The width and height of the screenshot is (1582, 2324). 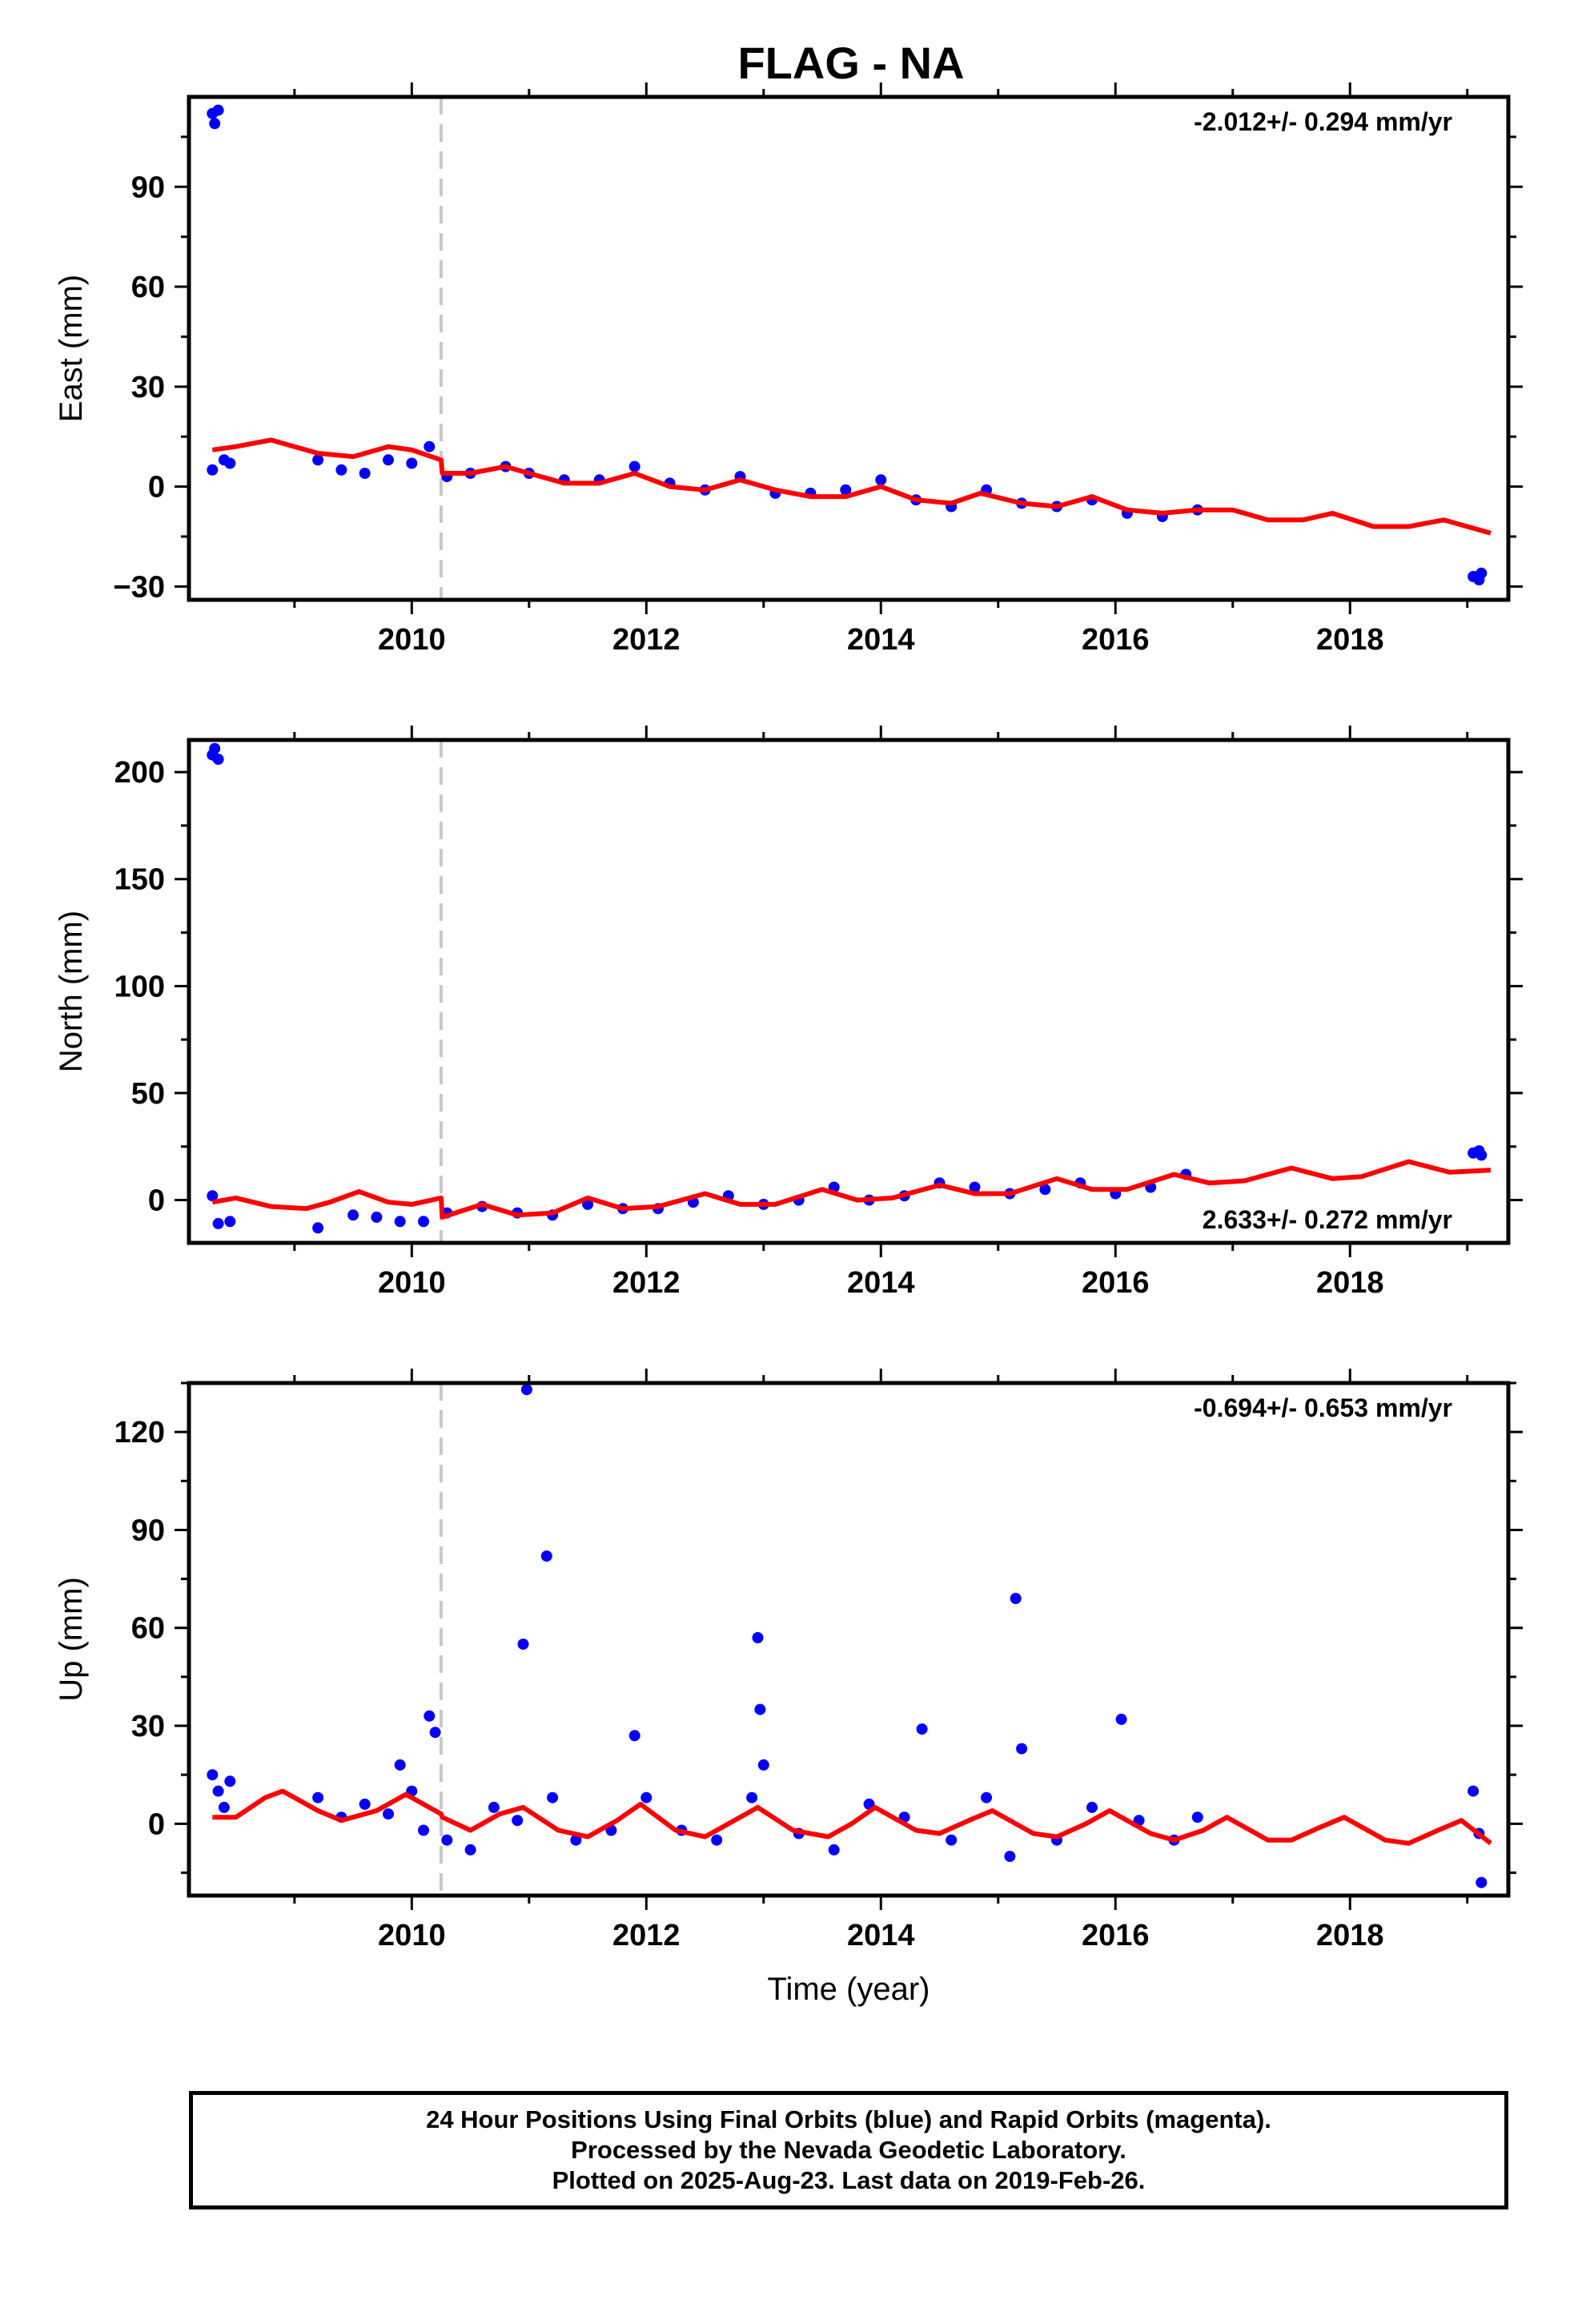 What do you see at coordinates (71, 991) in the screenshot?
I see `y-axis-label: North (mm)` at bounding box center [71, 991].